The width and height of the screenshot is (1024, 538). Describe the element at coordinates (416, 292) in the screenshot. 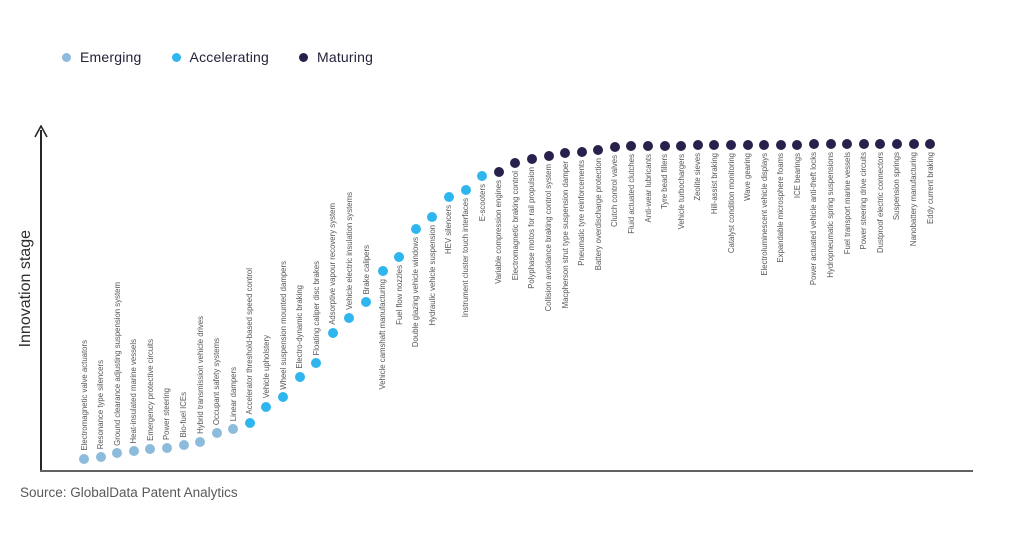

I see `point-label: Double glazing vehicle windows` at that location.